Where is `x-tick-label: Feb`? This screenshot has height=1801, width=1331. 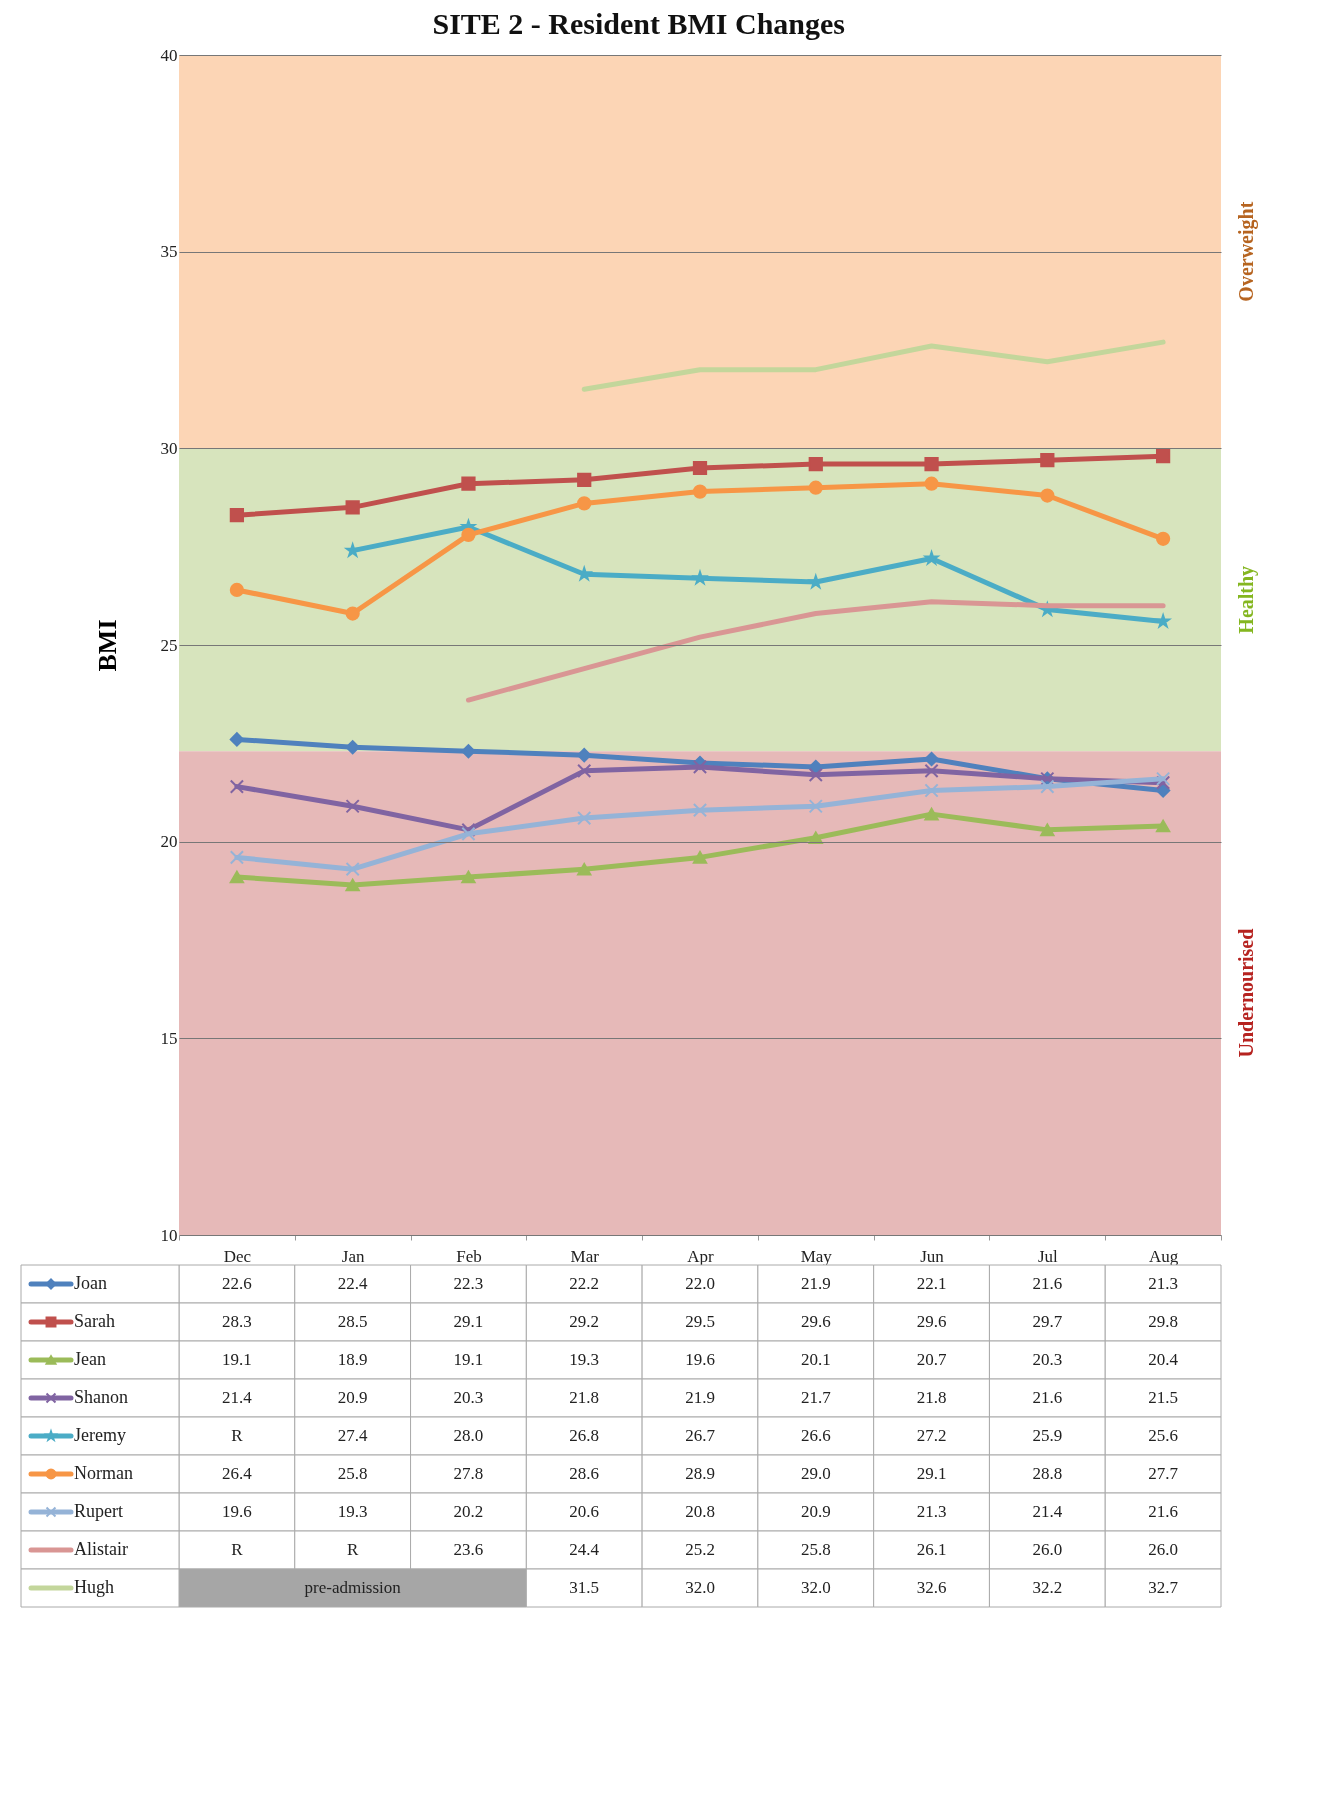
x-tick-label: Feb is located at coordinates (469, 1256).